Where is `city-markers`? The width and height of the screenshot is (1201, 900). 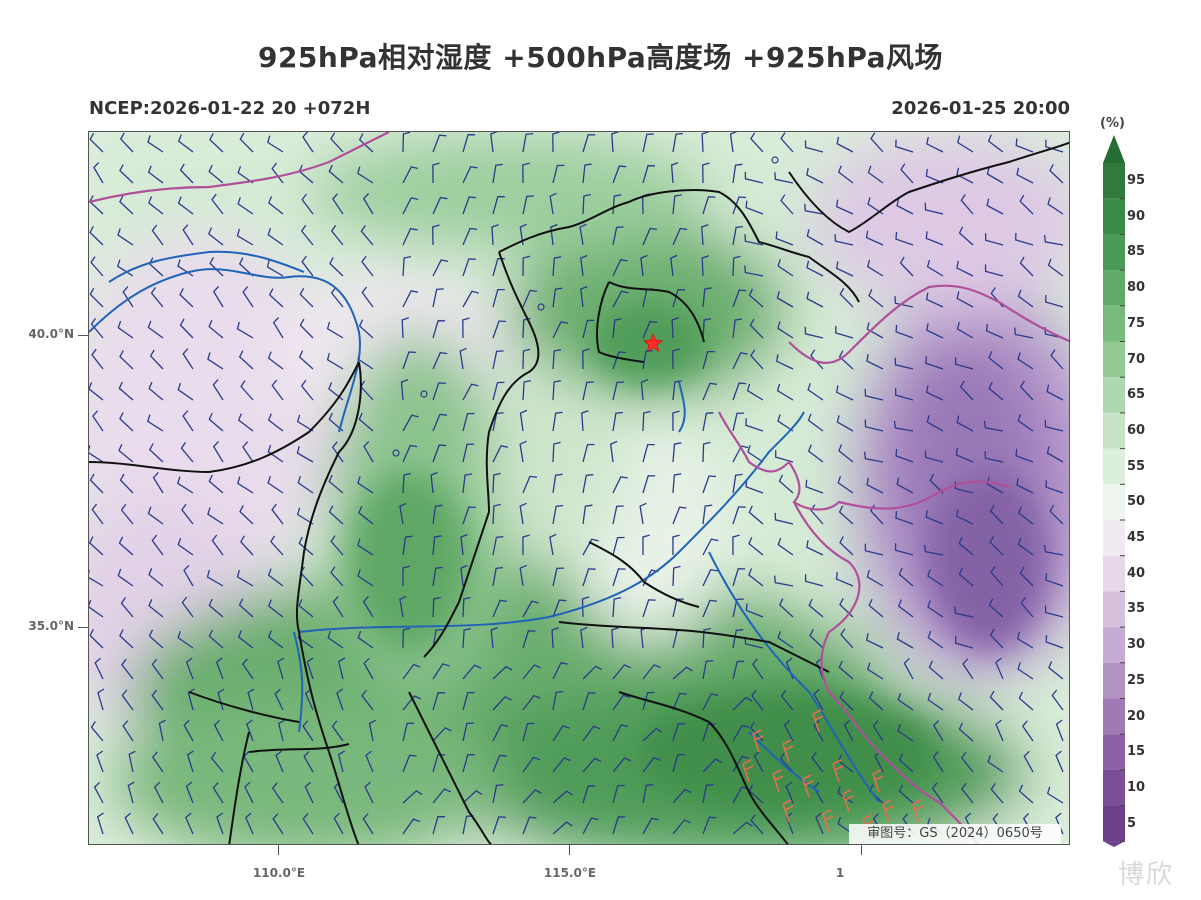 city-markers is located at coordinates (585, 306).